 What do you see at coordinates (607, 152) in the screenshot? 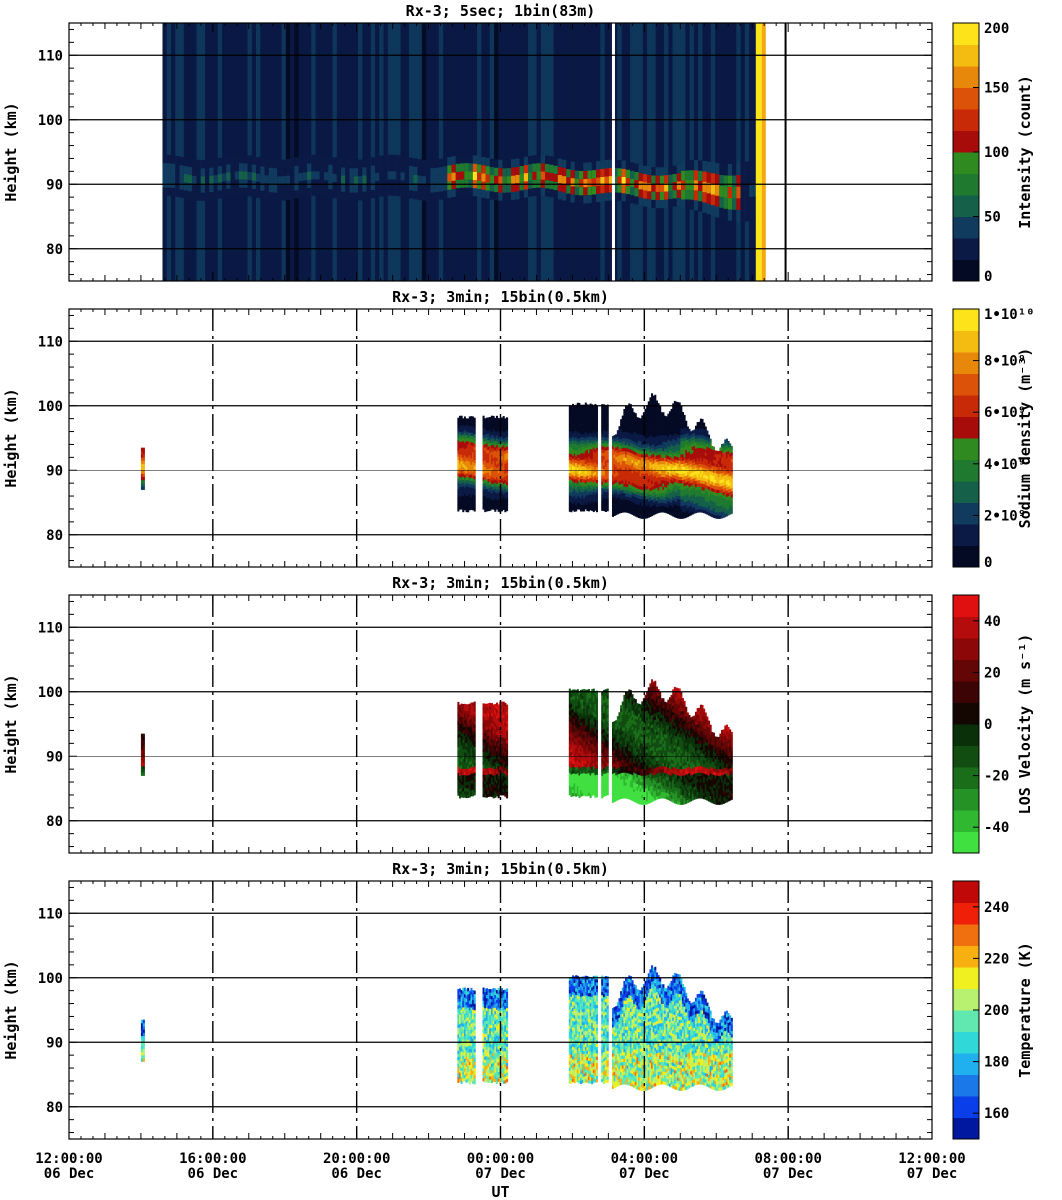
I see `intensity-column` at bounding box center [607, 152].